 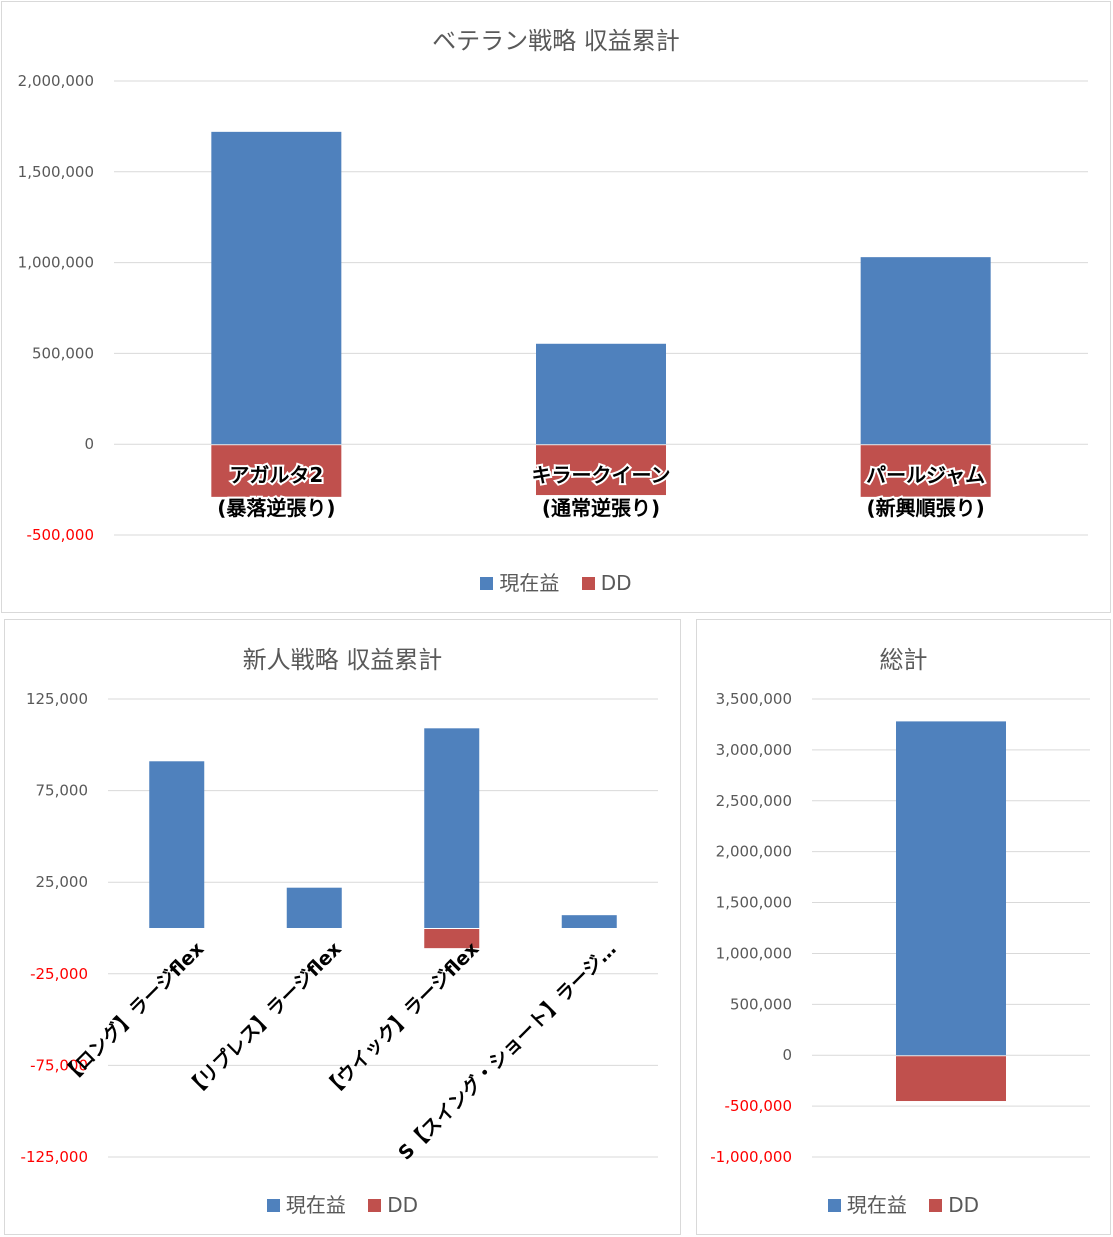 What do you see at coordinates (62, 791) in the screenshot?
I see `y-tick-label: 75,000` at bounding box center [62, 791].